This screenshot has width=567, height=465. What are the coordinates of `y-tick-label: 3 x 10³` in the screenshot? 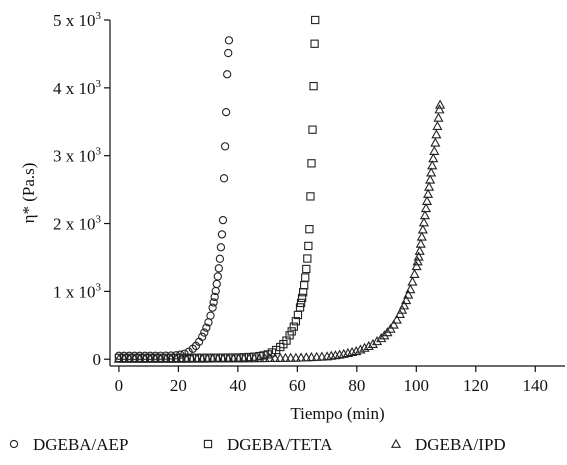 It's located at (77, 156).